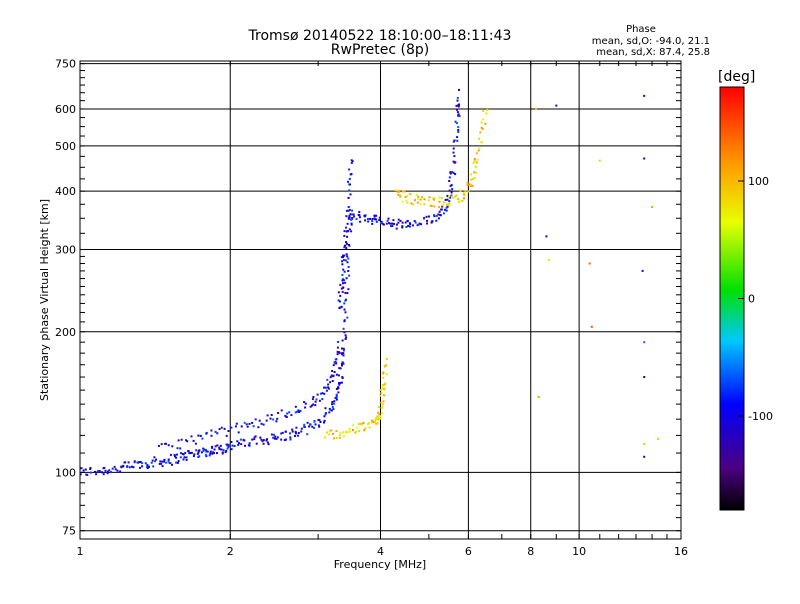 Image resolution: width=800 pixels, height=604 pixels. What do you see at coordinates (65, 146) in the screenshot?
I see `y-tick-label: 500` at bounding box center [65, 146].